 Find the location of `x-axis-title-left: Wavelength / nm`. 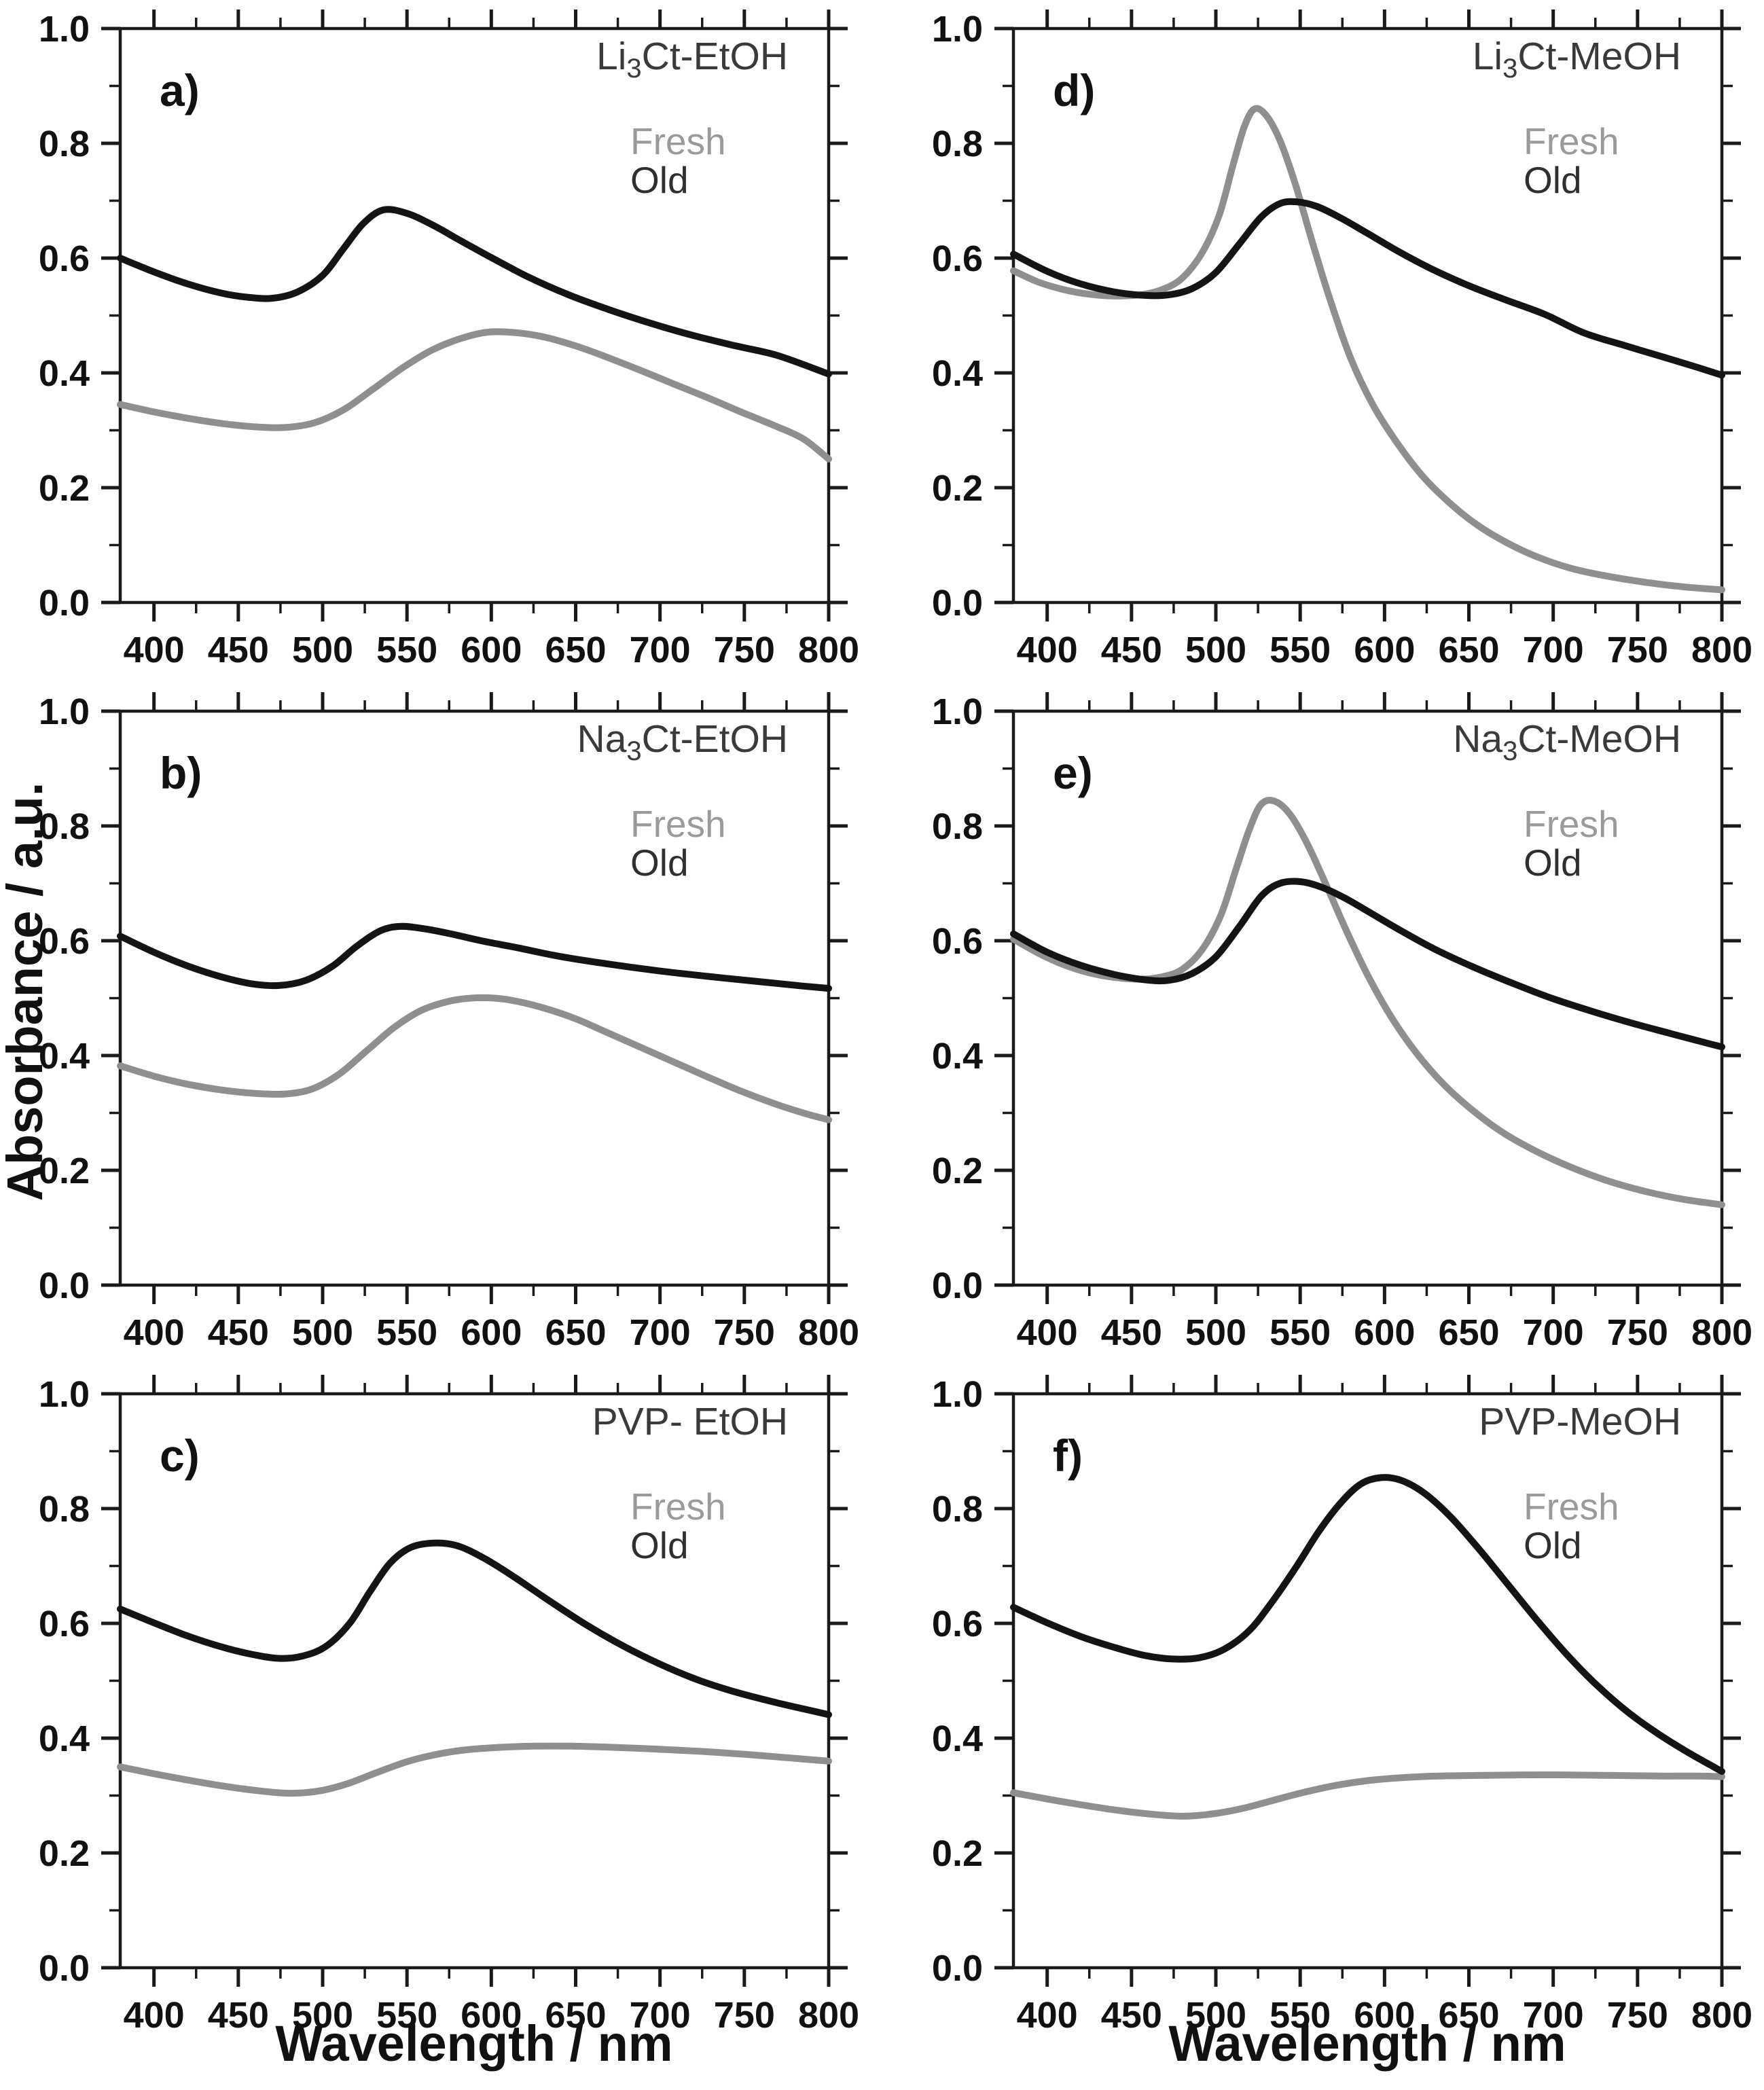

x-axis-title-left: Wavelength / nm is located at coordinates (473, 2043).